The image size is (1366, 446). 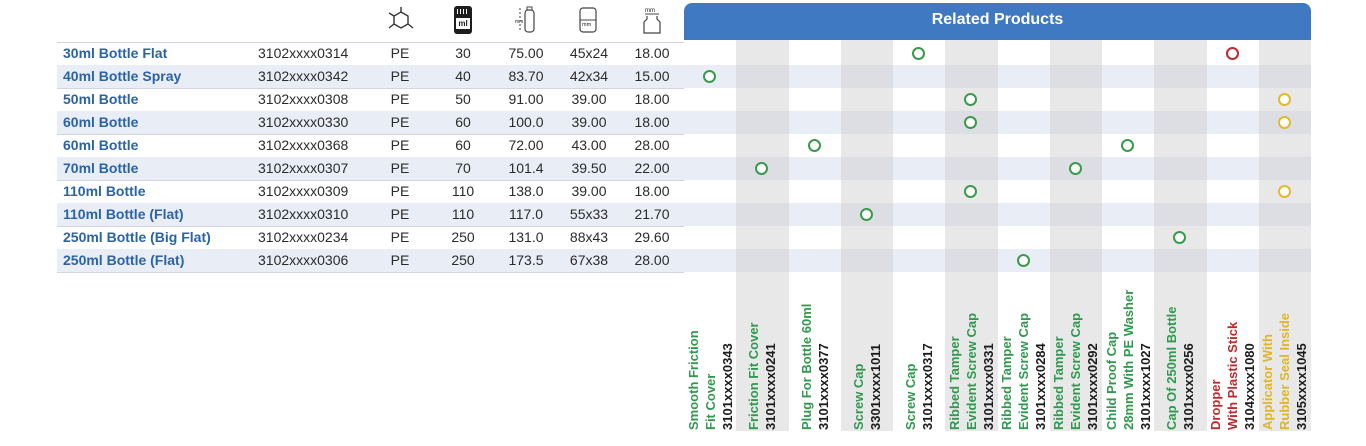 What do you see at coordinates (589, 214) in the screenshot?
I see `product-diameter: 55x33` at bounding box center [589, 214].